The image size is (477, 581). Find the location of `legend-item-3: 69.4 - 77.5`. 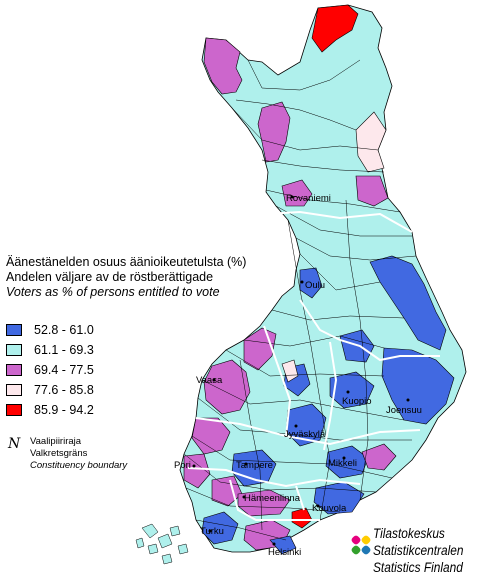

legend-item-3: 69.4 - 77.5 is located at coordinates (50, 370).